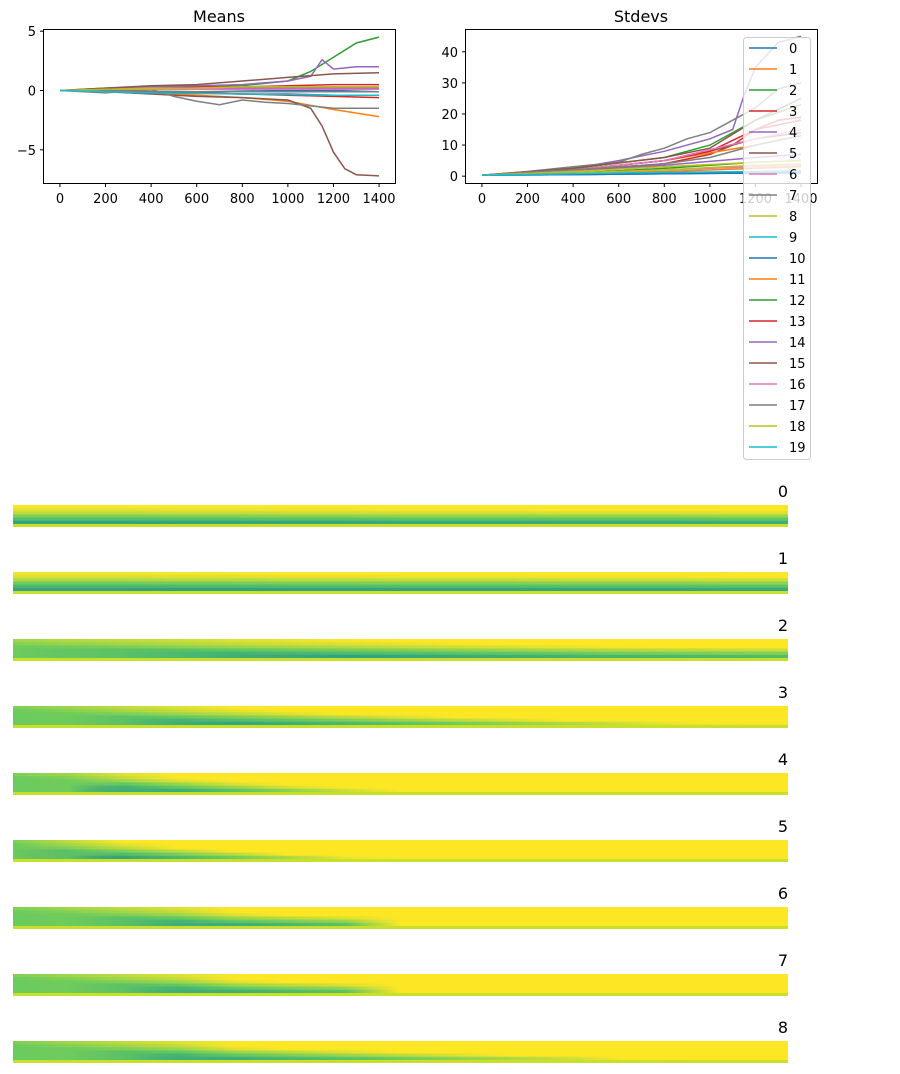 The height and width of the screenshot is (1074, 900). I want to click on stdevs-xtick-label: 800, so click(664, 199).